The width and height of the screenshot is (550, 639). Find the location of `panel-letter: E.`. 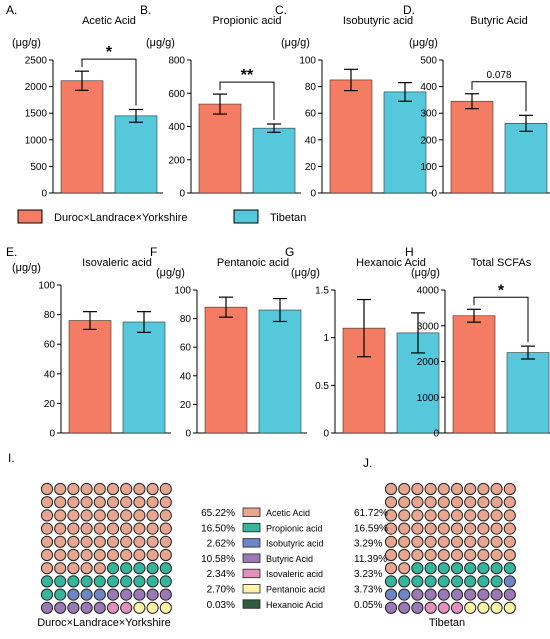

panel-letter: E. is located at coordinates (11, 252).